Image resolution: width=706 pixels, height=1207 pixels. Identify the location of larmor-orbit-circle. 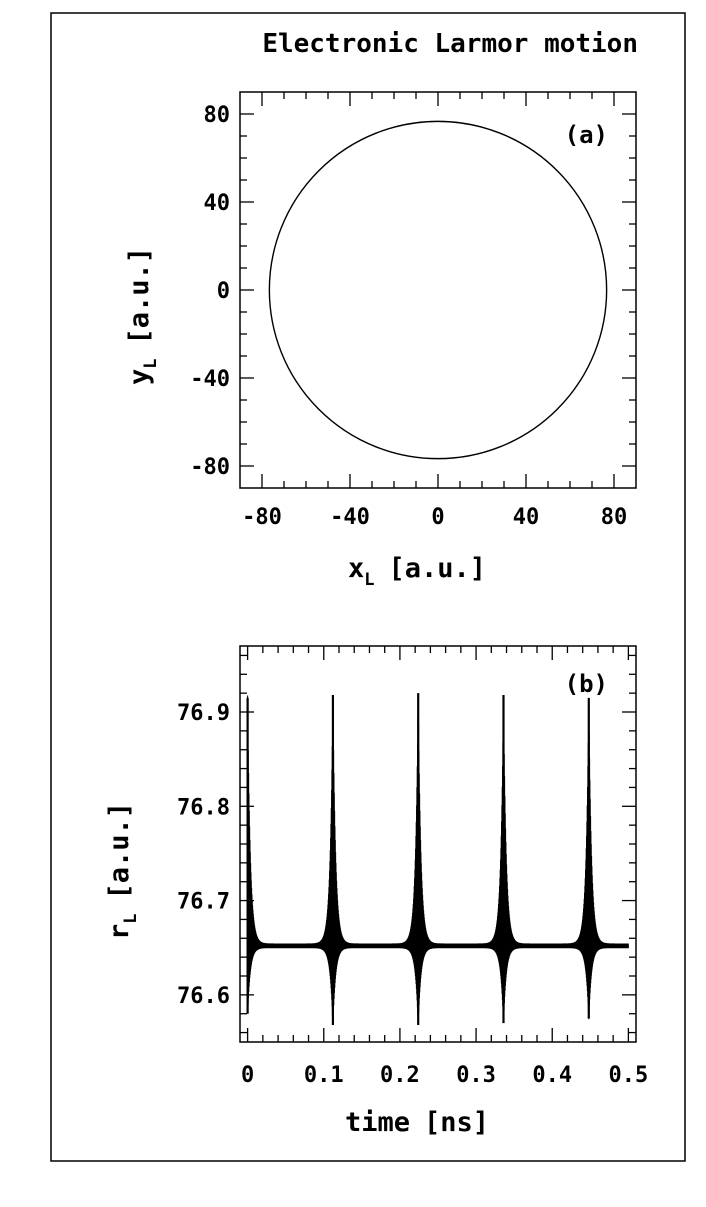
(438, 290).